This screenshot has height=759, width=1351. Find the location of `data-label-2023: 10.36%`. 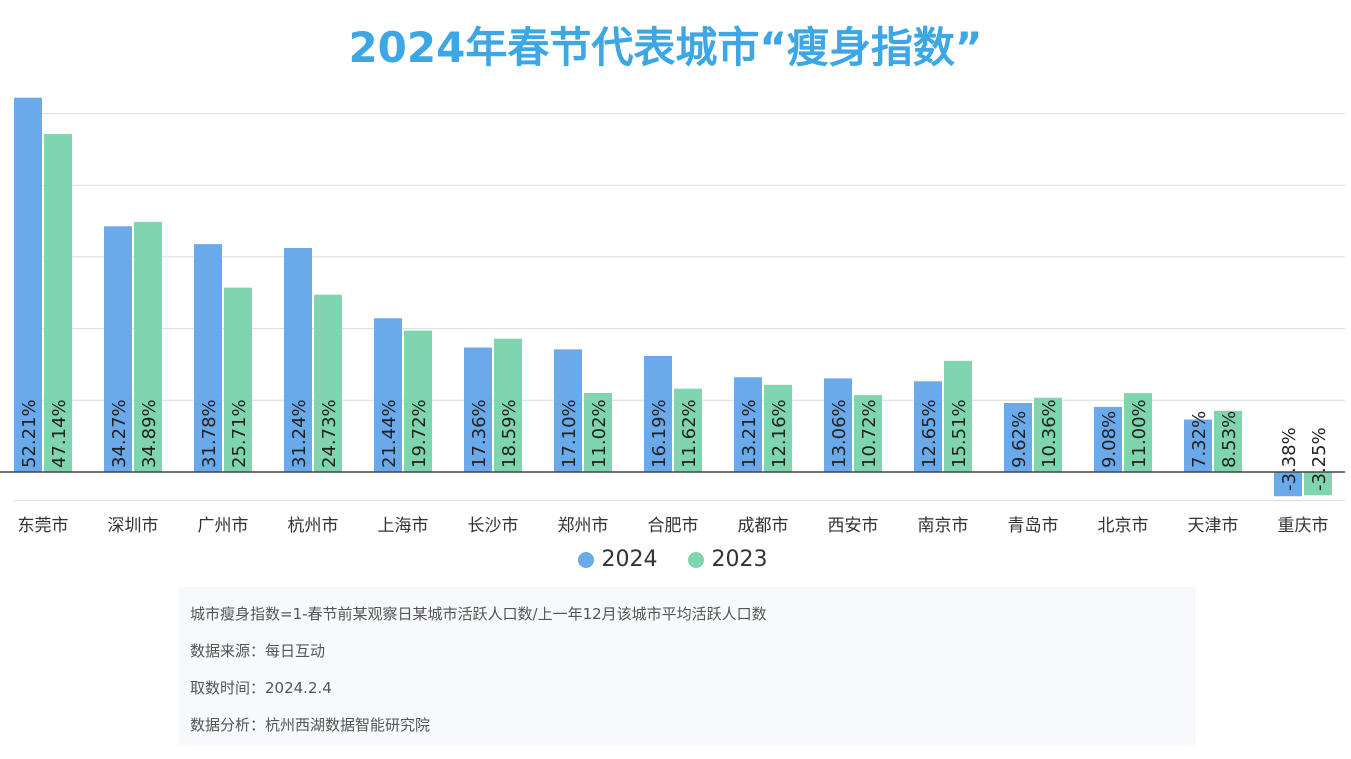

data-label-2023: 10.36% is located at coordinates (1049, 433).